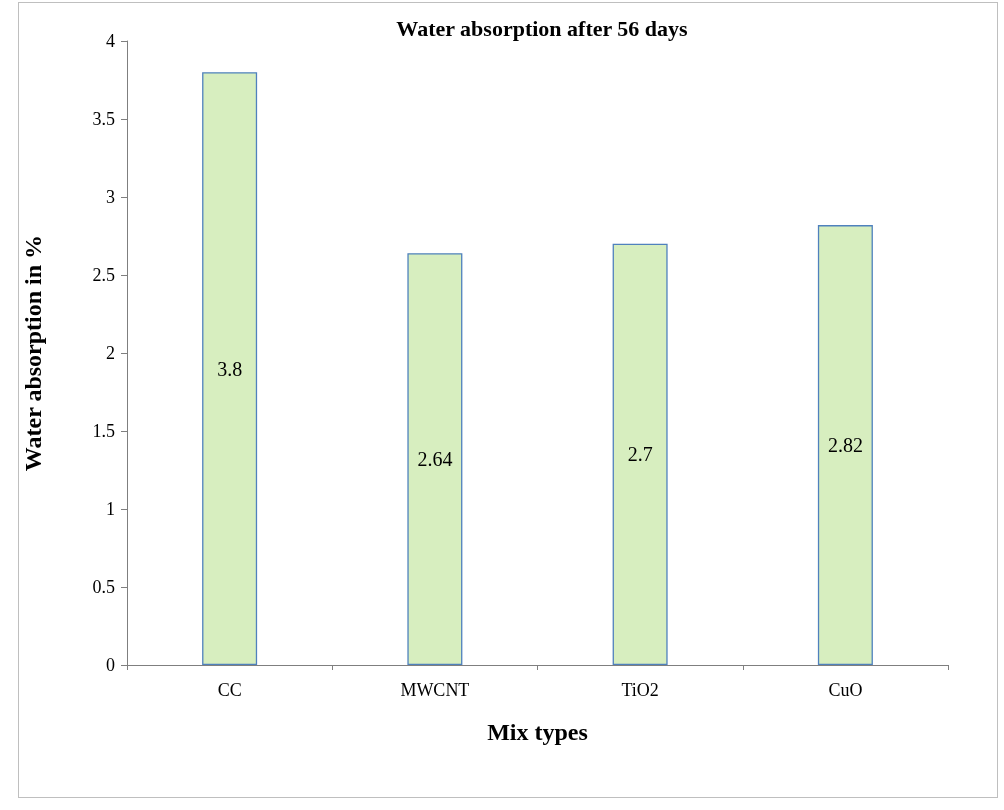  Describe the element at coordinates (537, 732) in the screenshot. I see `x-axis-title: Mix types` at that location.